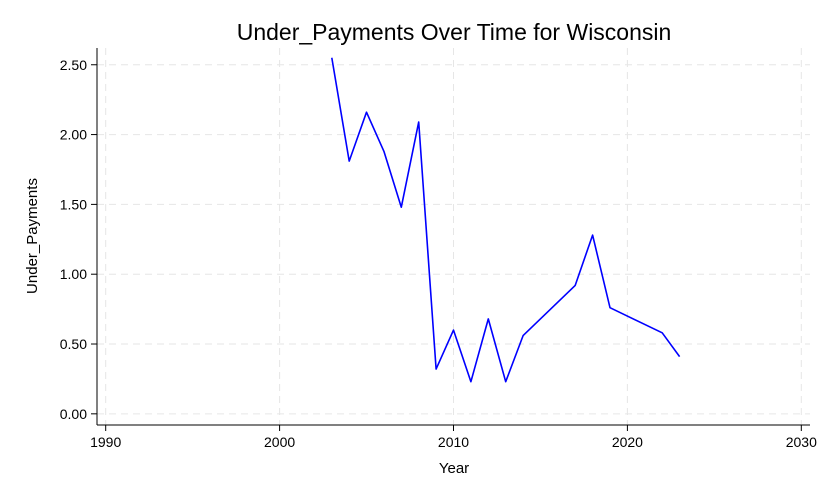 This screenshot has height=498, width=831. I want to click on y-tick-label: 2.50, so click(73, 65).